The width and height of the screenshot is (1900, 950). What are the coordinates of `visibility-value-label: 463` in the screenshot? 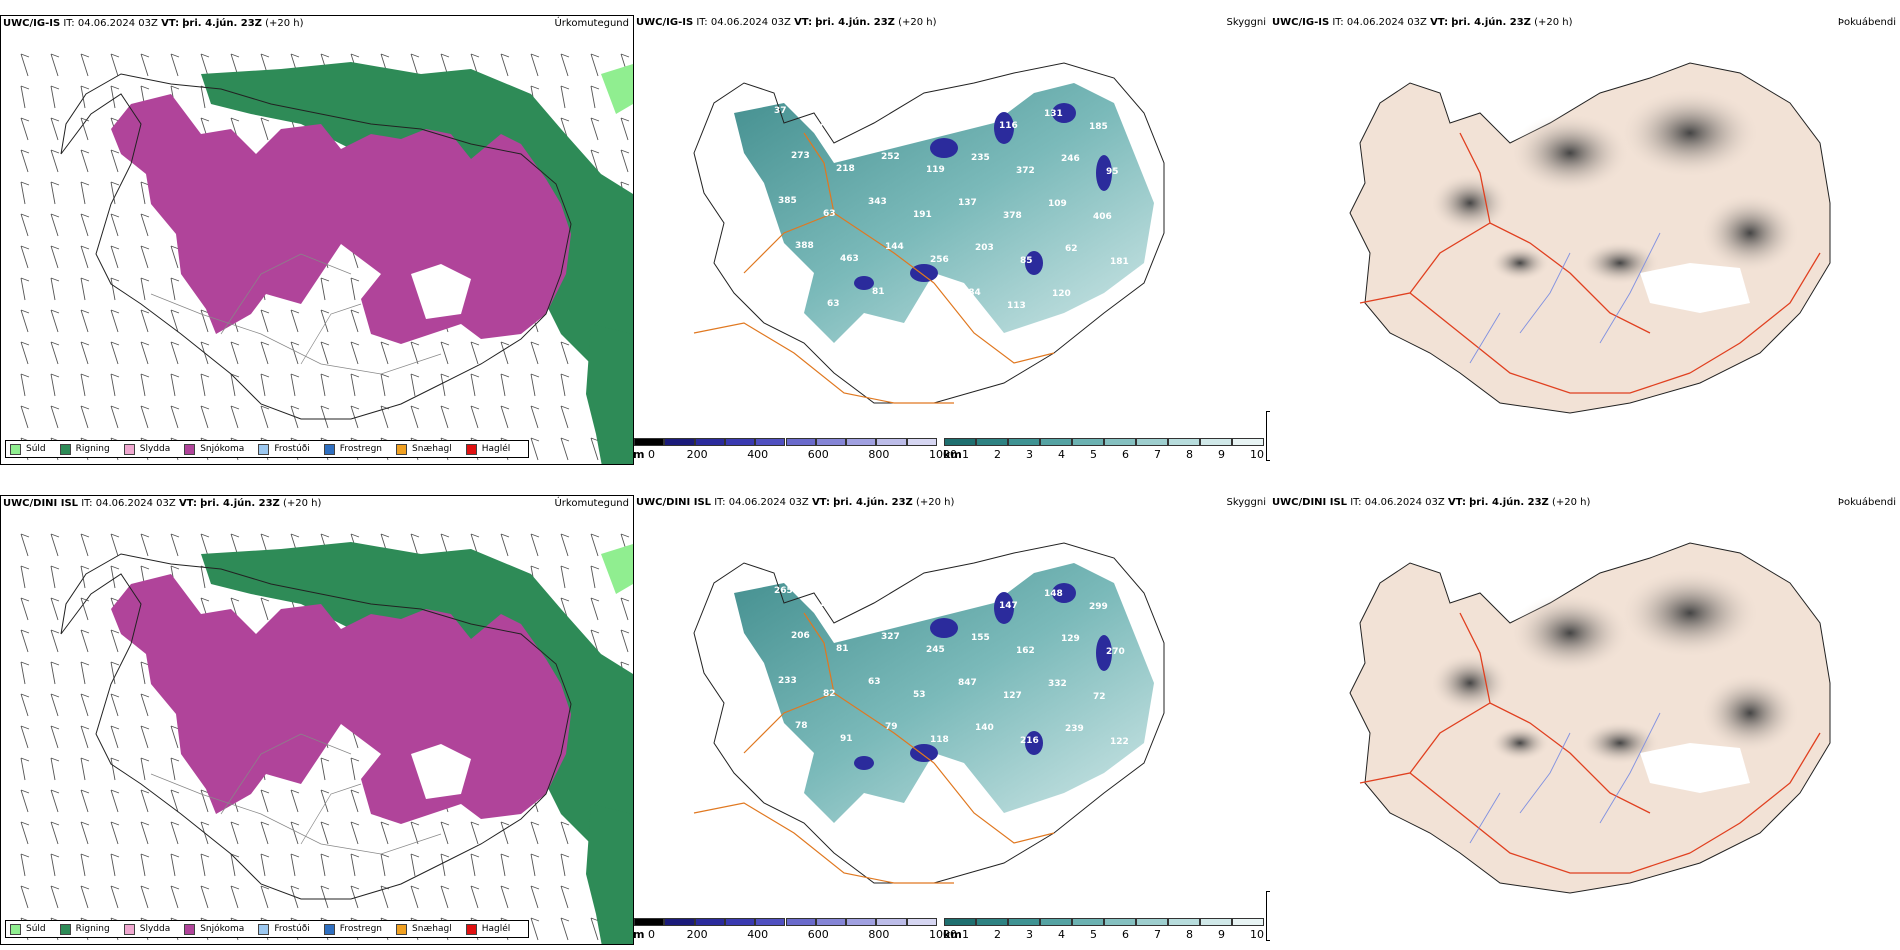 It's located at (849, 259).